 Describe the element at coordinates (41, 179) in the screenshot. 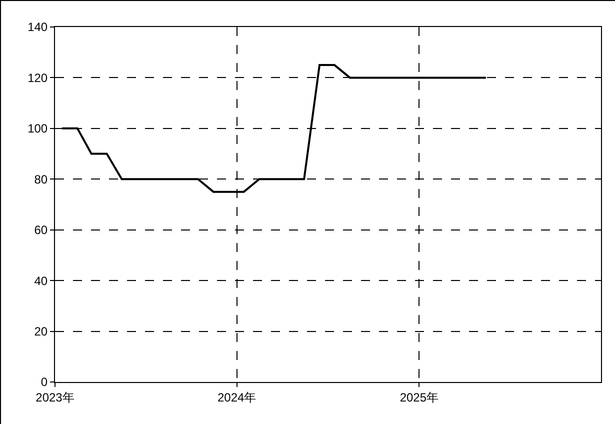

I see `y-tick-label: 80` at that location.